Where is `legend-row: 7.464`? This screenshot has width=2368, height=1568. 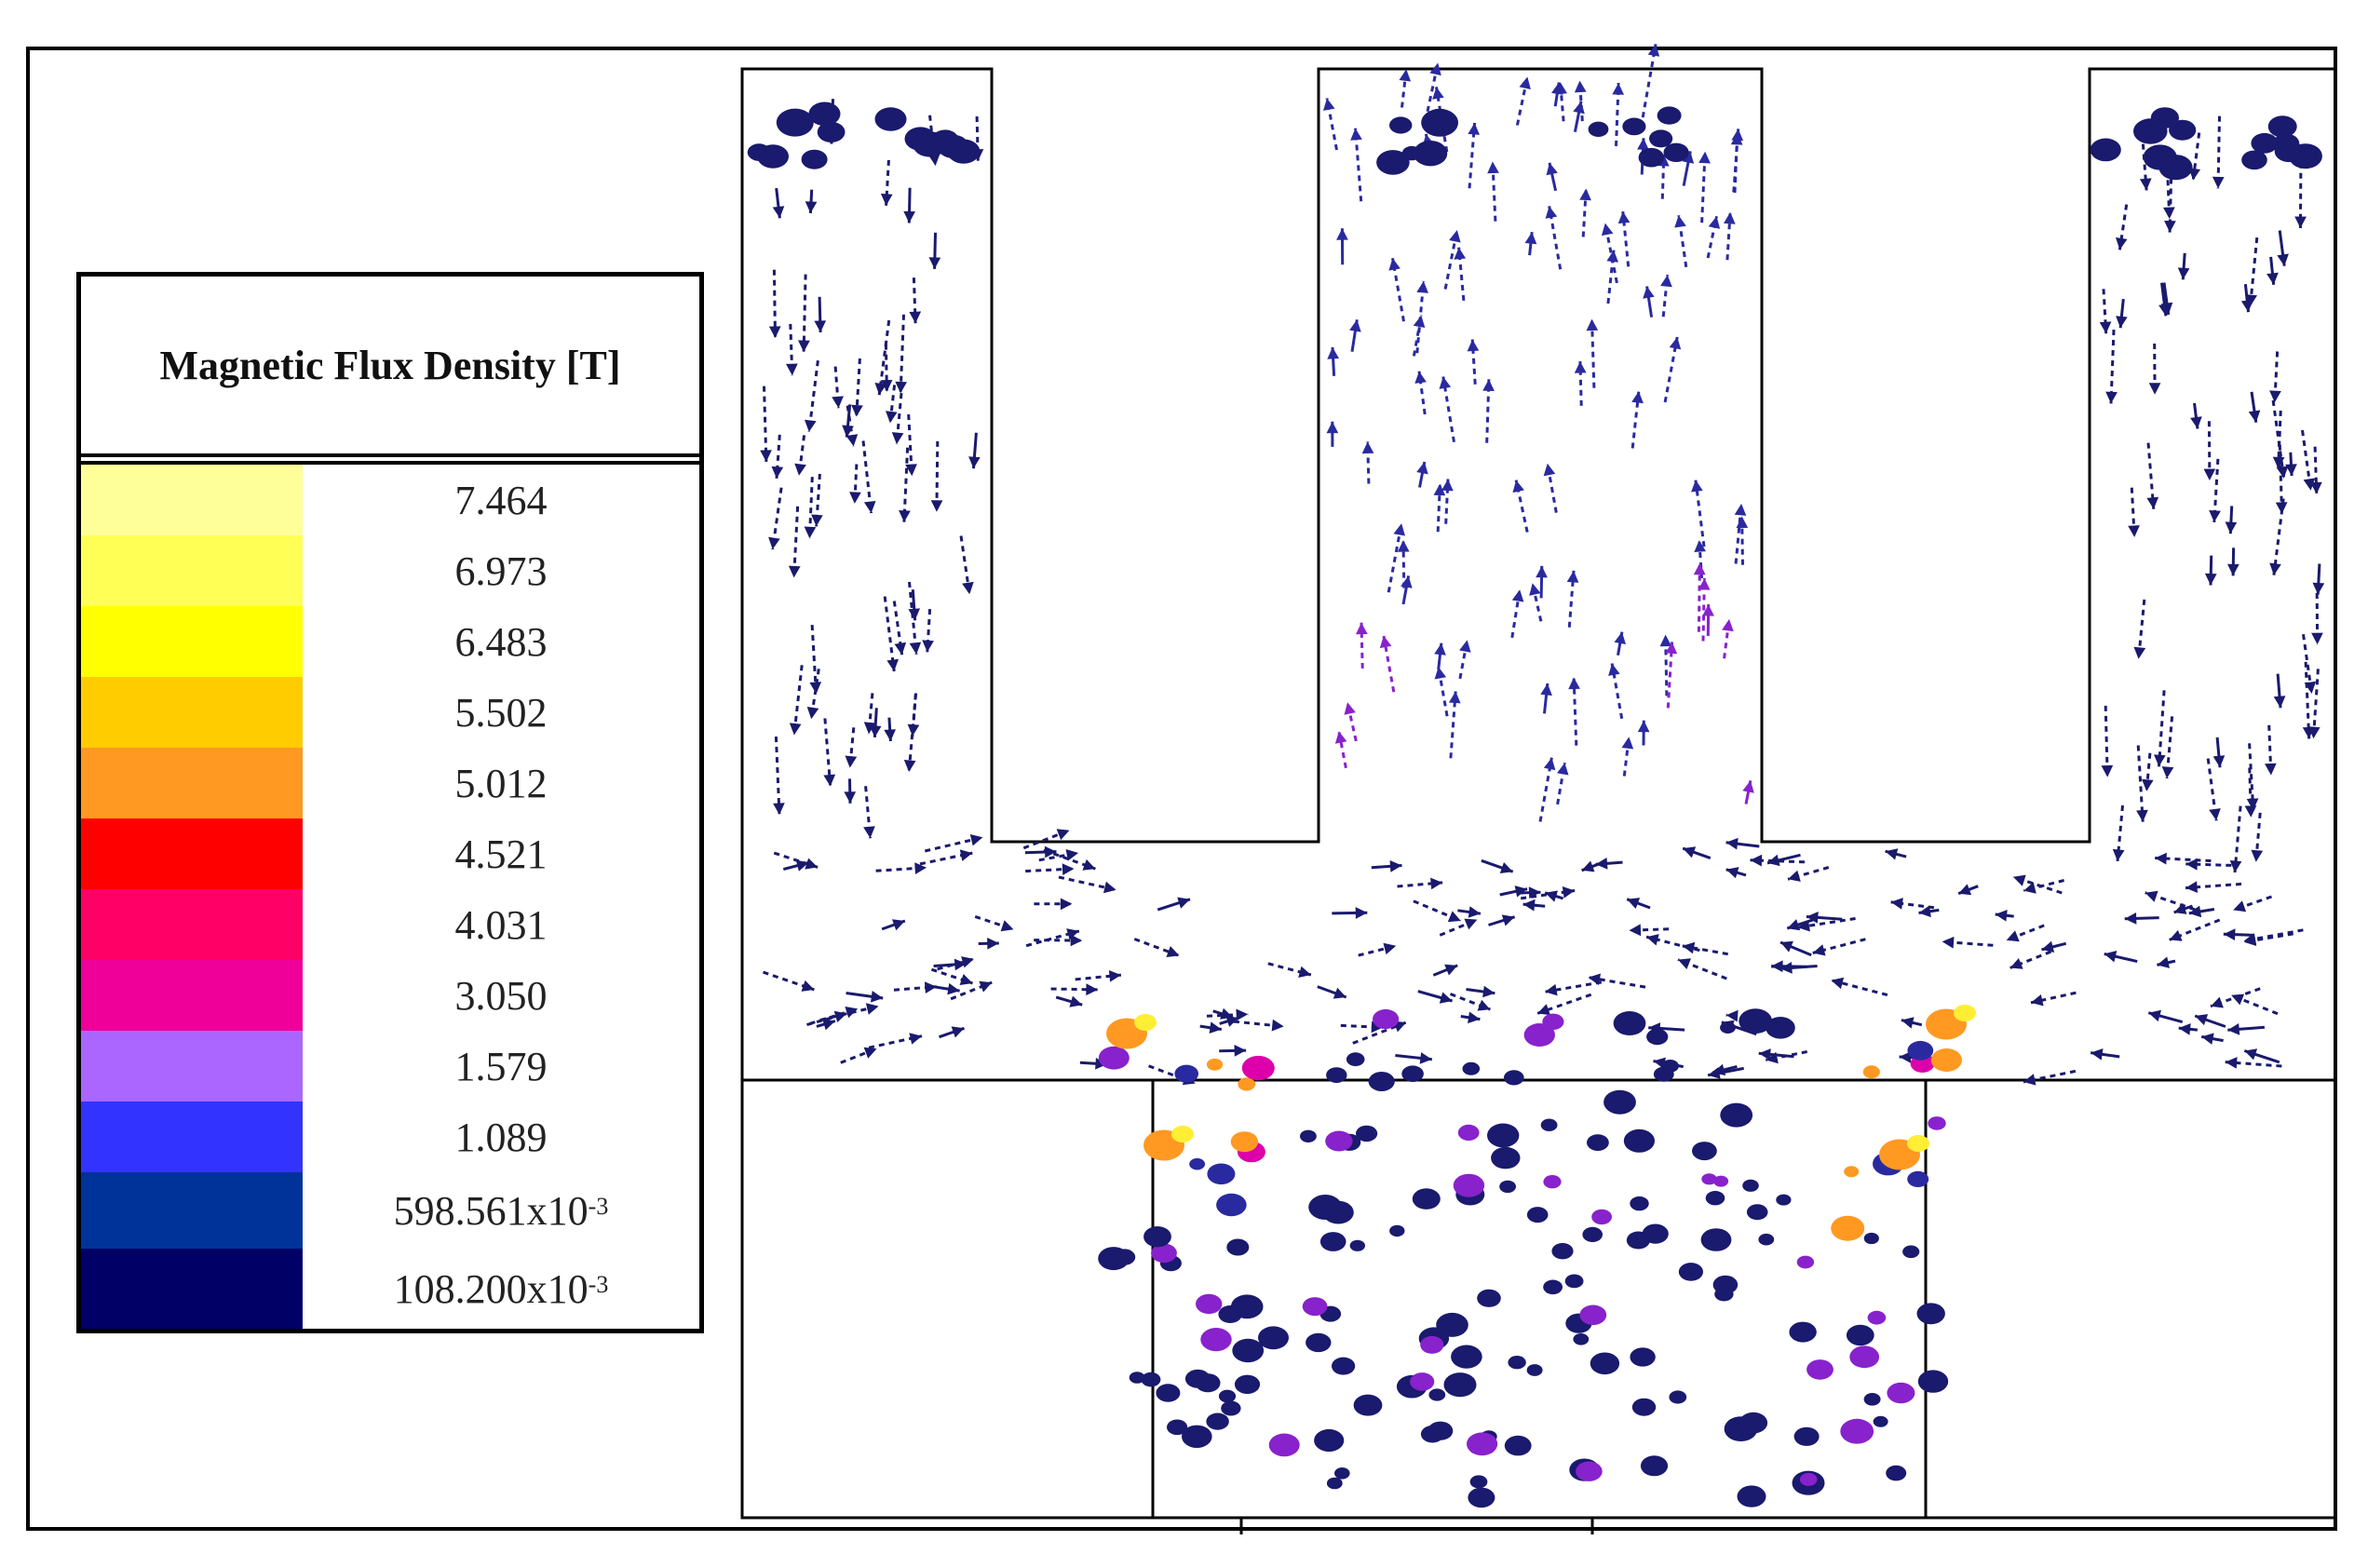
legend-row: 7.464 is located at coordinates (390, 500).